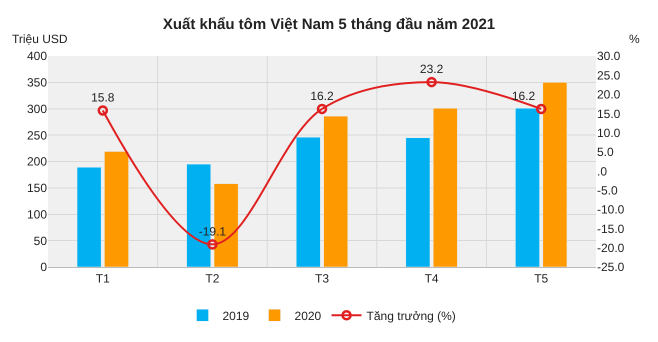  What do you see at coordinates (611, 267) in the screenshot?
I see `y2-tick-label: -25.0` at bounding box center [611, 267].